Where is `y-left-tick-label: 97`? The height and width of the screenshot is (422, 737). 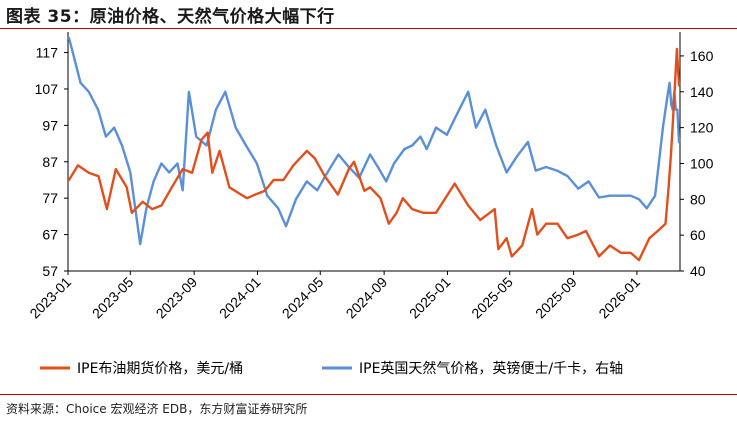
y-left-tick-label: 97 is located at coordinates (50, 125).